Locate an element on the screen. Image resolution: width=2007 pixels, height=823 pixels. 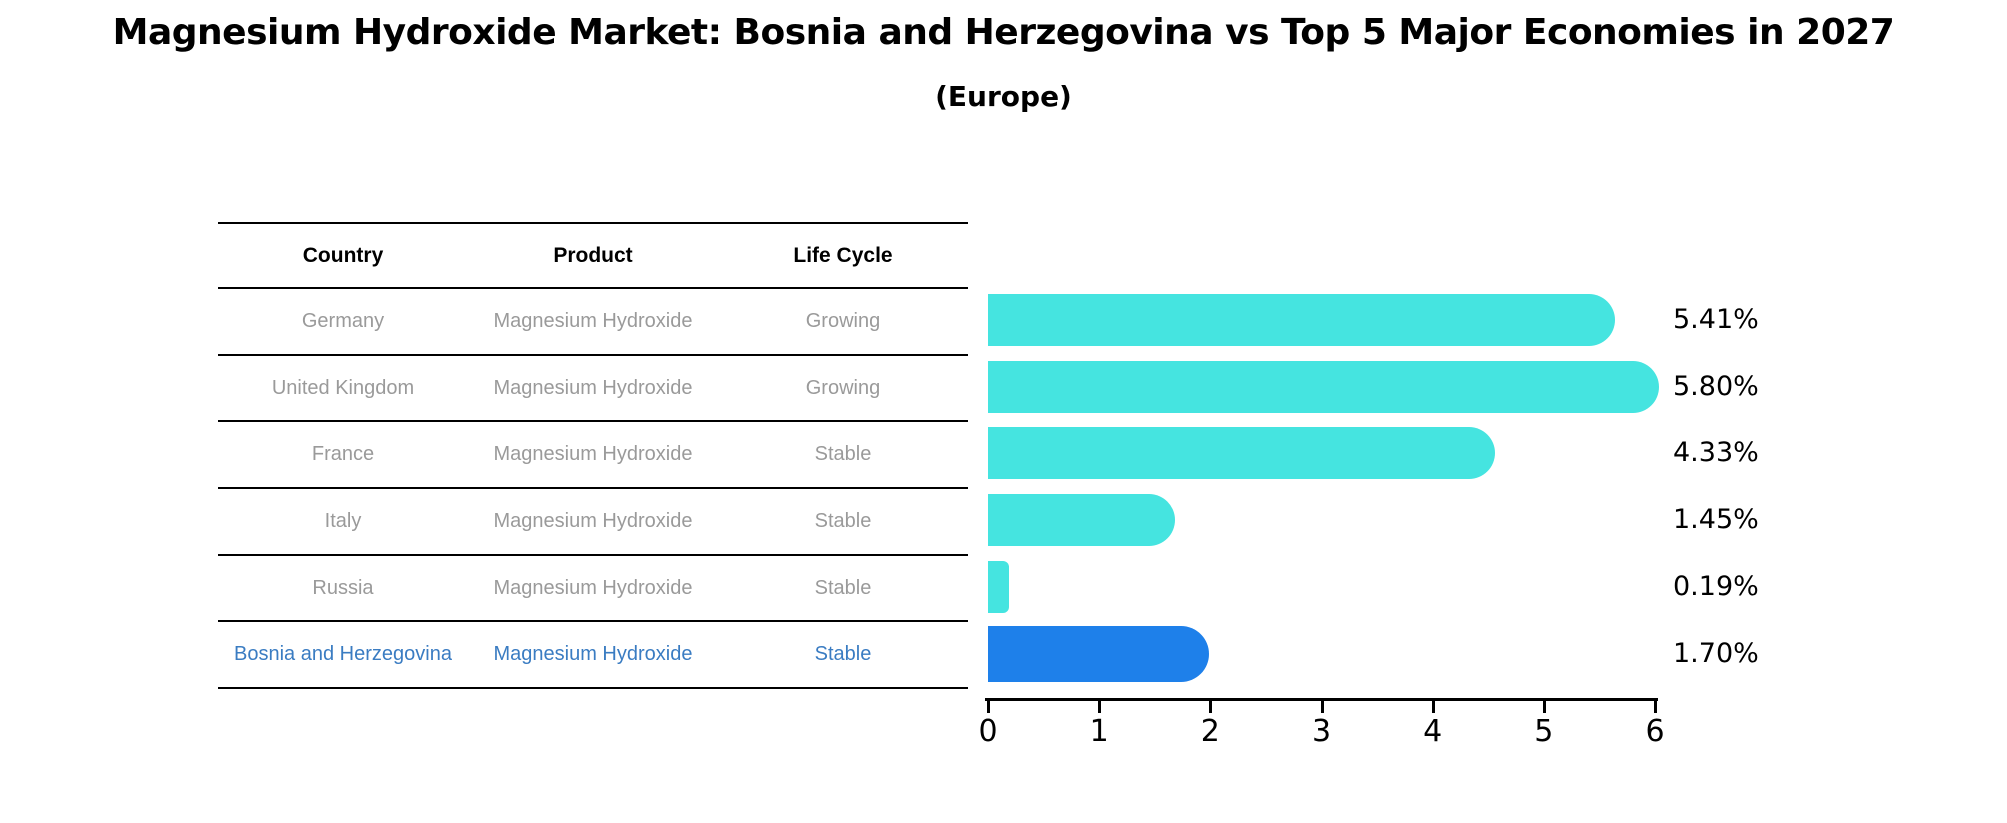
cell-country: Bosnia and Herzegovina is located at coordinates (343, 654).